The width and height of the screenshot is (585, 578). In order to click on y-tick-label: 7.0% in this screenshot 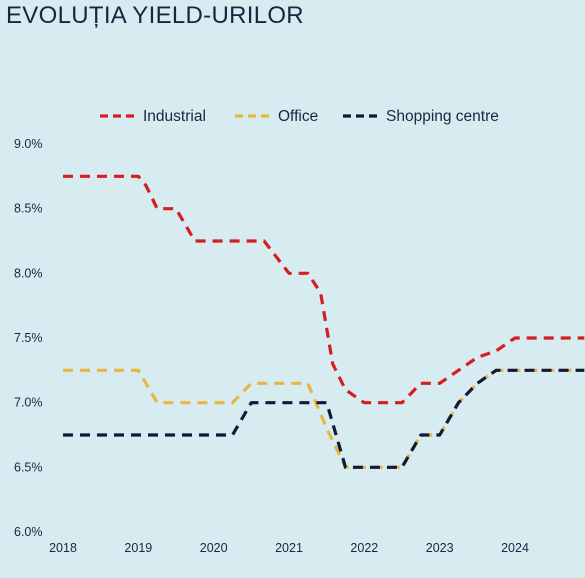, I will do `click(28, 403)`.